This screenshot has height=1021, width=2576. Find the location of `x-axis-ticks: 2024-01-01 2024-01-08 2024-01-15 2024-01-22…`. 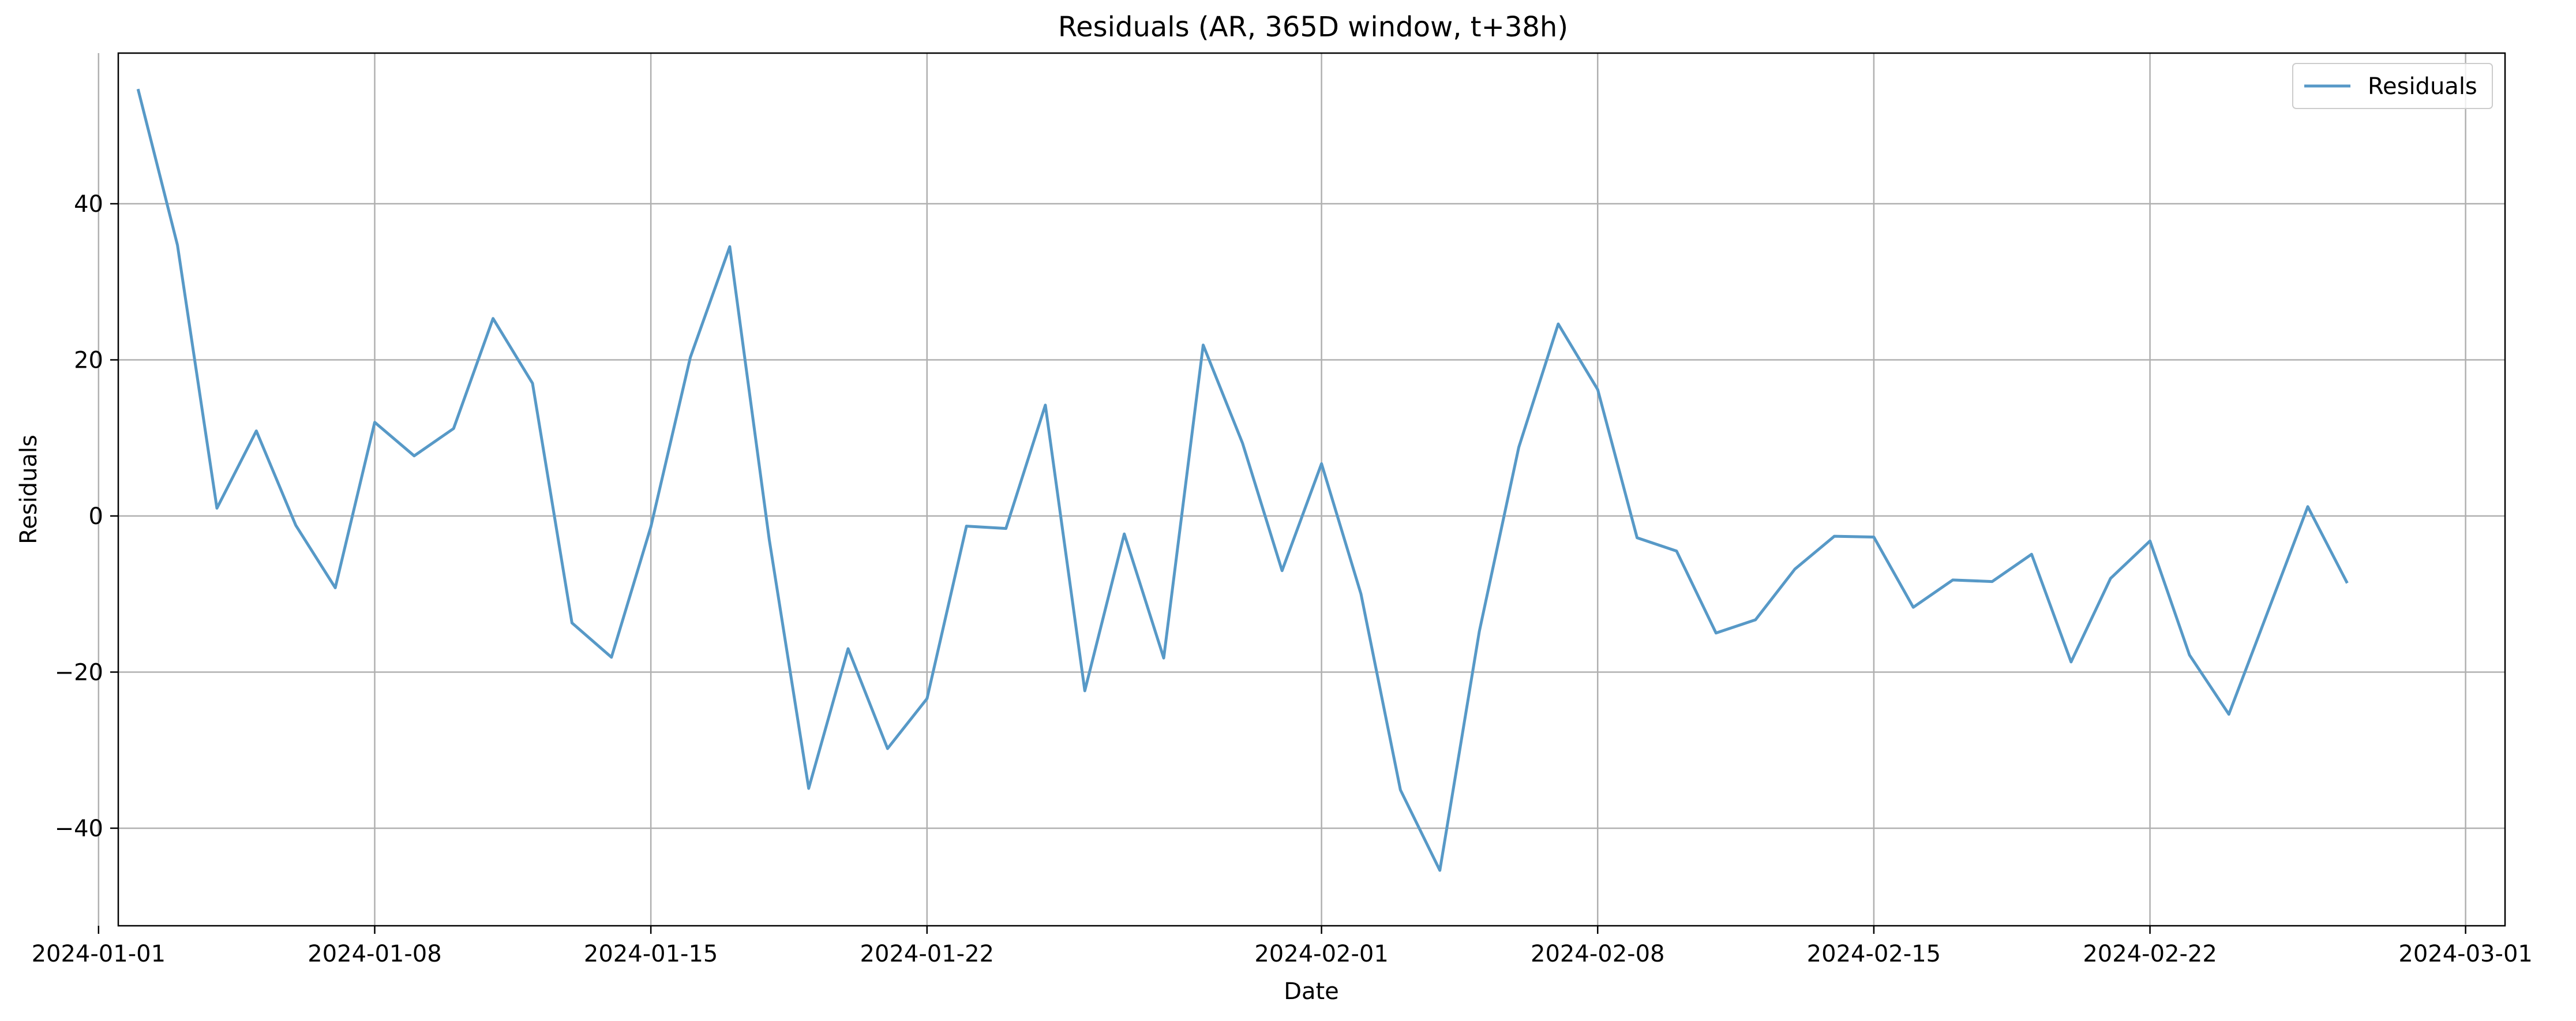

x-axis-ticks: 2024-01-01 2024-01-08 2024-01-15 2024-01-22… is located at coordinates (1282, 946).